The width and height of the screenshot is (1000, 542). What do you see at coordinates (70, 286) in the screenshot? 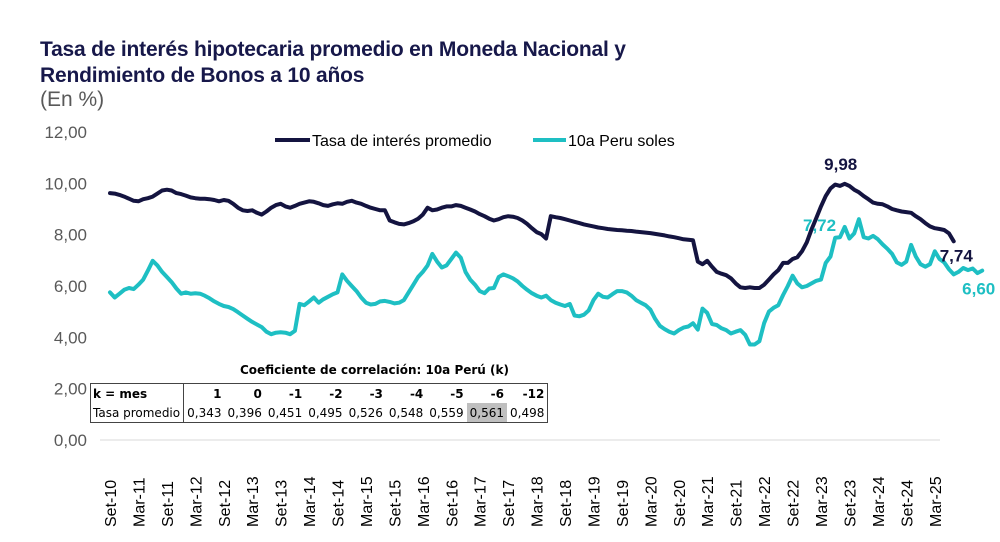
I see `y-tick-label: 6,00` at bounding box center [70, 286].